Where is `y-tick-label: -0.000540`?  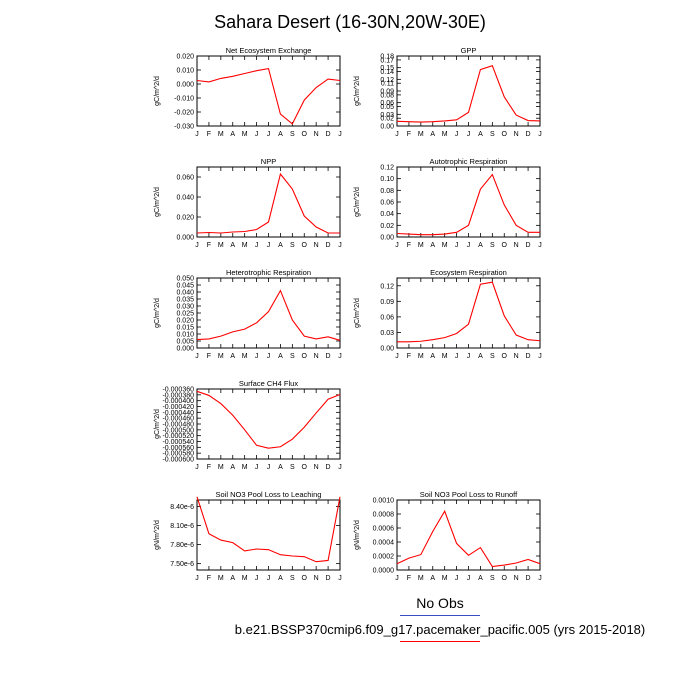 y-tick-label: -0.000540 is located at coordinates (178, 442).